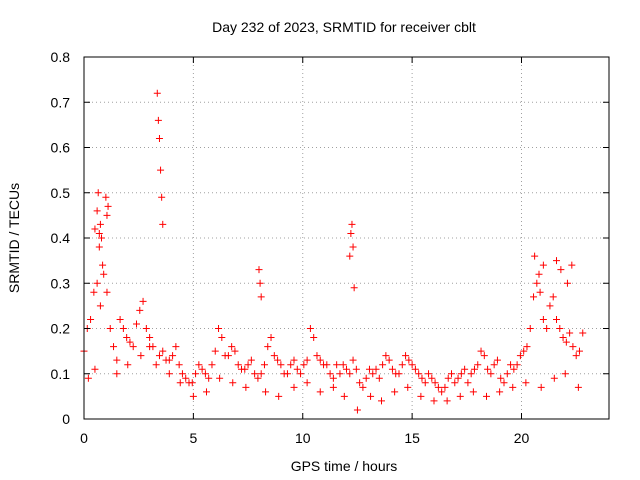 Image resolution: width=640 pixels, height=480 pixels. What do you see at coordinates (14, 238) in the screenshot?
I see `y-axis-label: SRMTID / TECUs` at bounding box center [14, 238].